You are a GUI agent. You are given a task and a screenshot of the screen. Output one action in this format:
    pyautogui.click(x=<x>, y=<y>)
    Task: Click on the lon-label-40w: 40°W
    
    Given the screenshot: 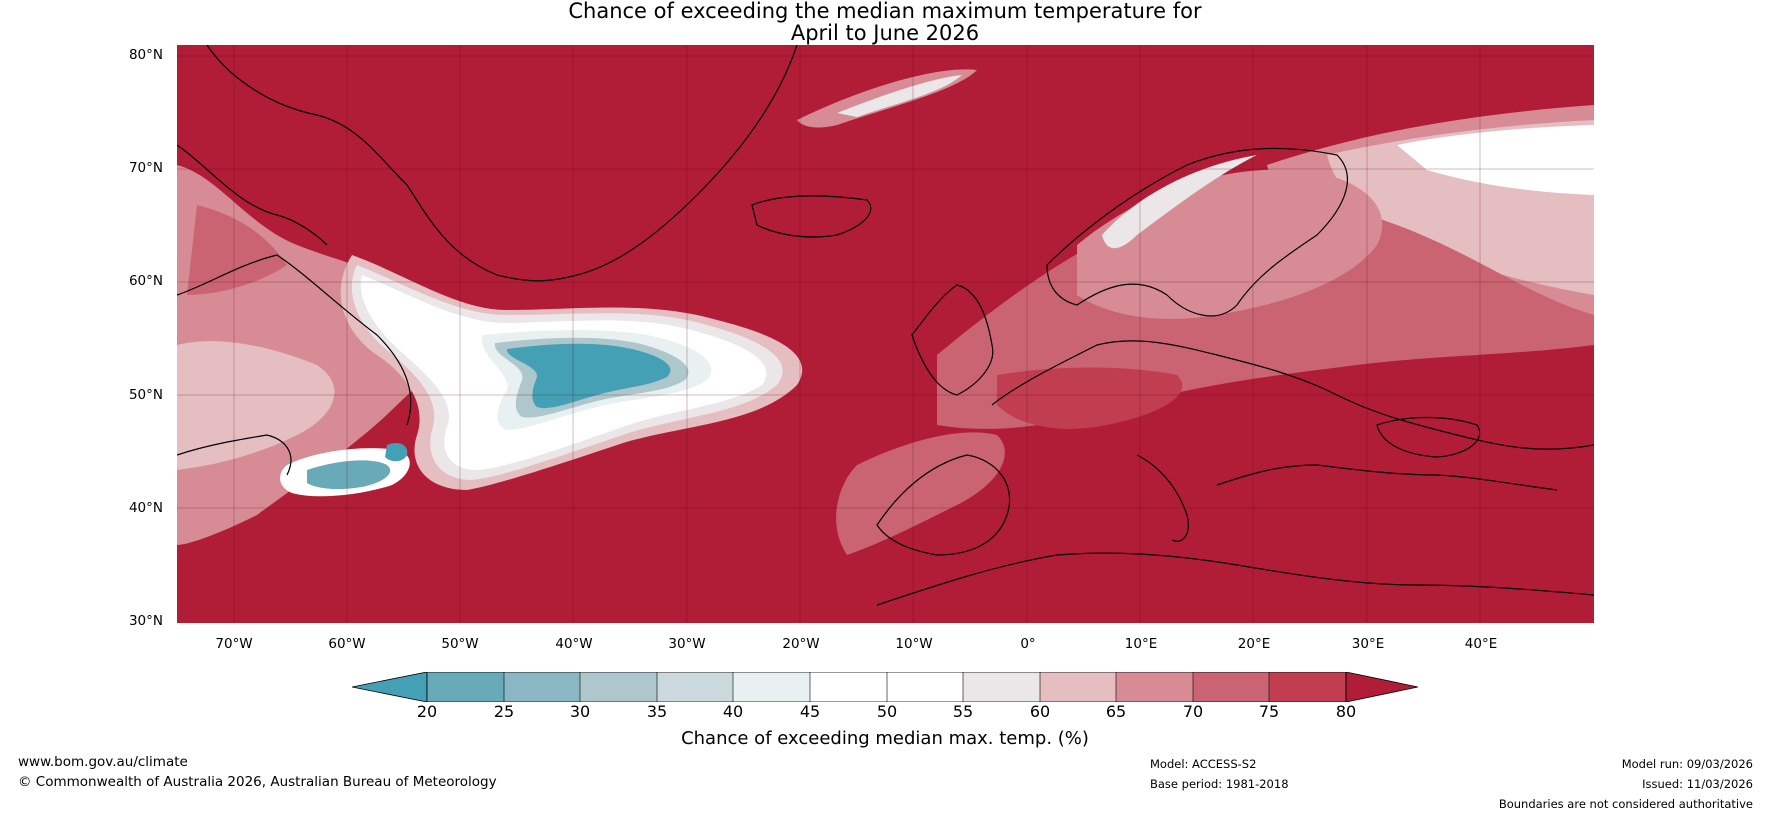 What is the action you would take?
    pyautogui.click(x=574, y=644)
    